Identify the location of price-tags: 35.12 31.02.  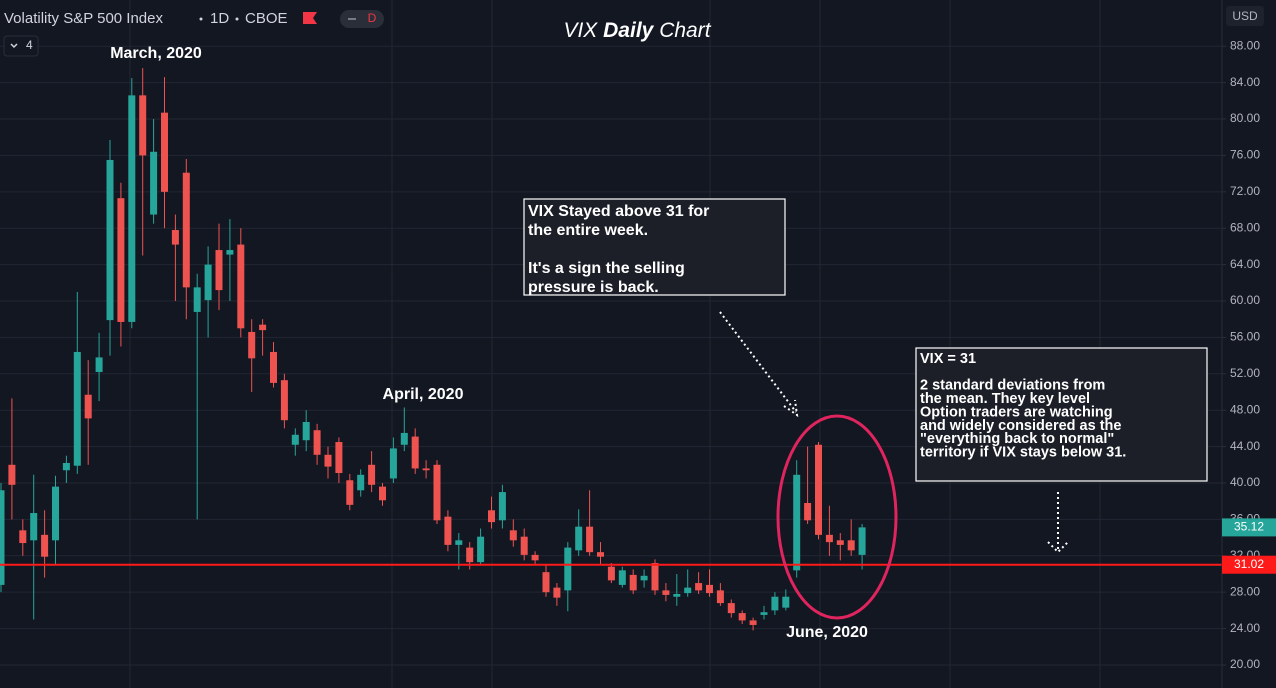
(1249, 546).